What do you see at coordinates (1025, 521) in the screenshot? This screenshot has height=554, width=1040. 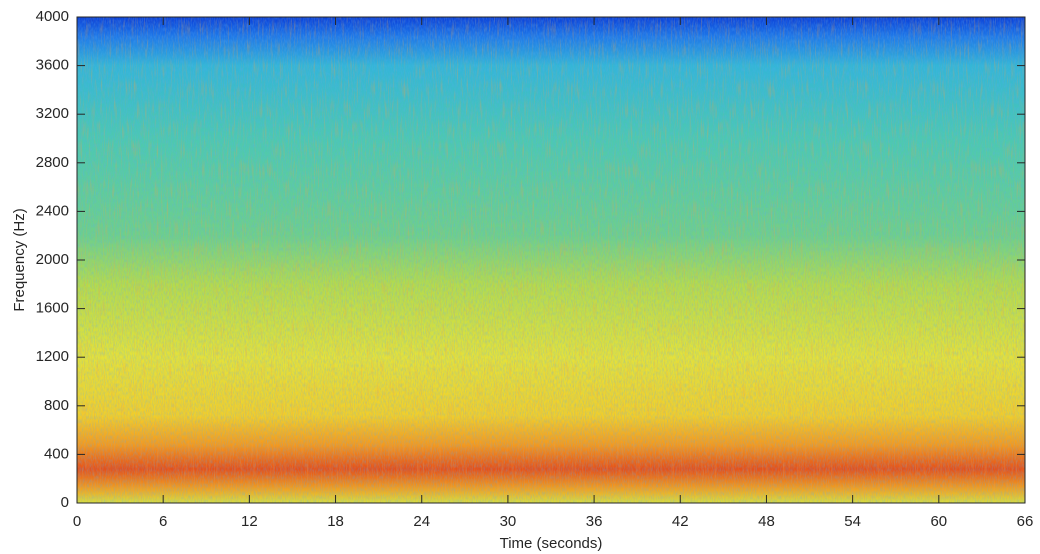 I see `x-tick-label: 66` at bounding box center [1025, 521].